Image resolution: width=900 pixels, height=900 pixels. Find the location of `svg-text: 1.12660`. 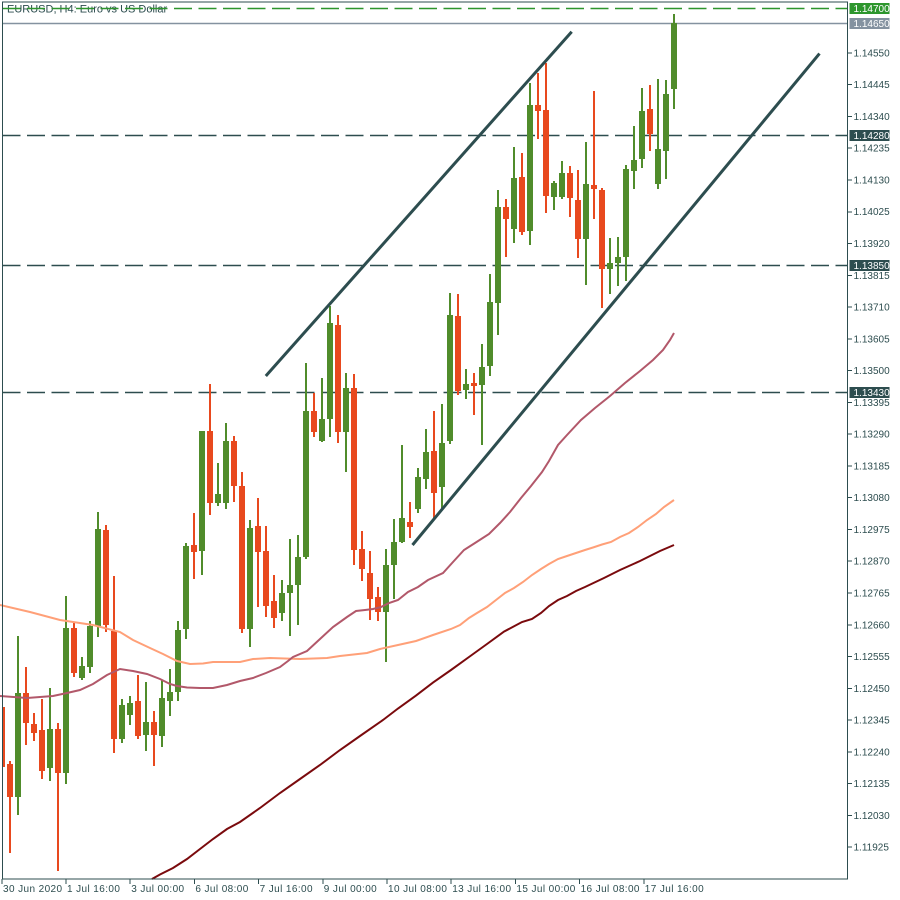

svg-text: 1.12660 is located at coordinates (872, 625).